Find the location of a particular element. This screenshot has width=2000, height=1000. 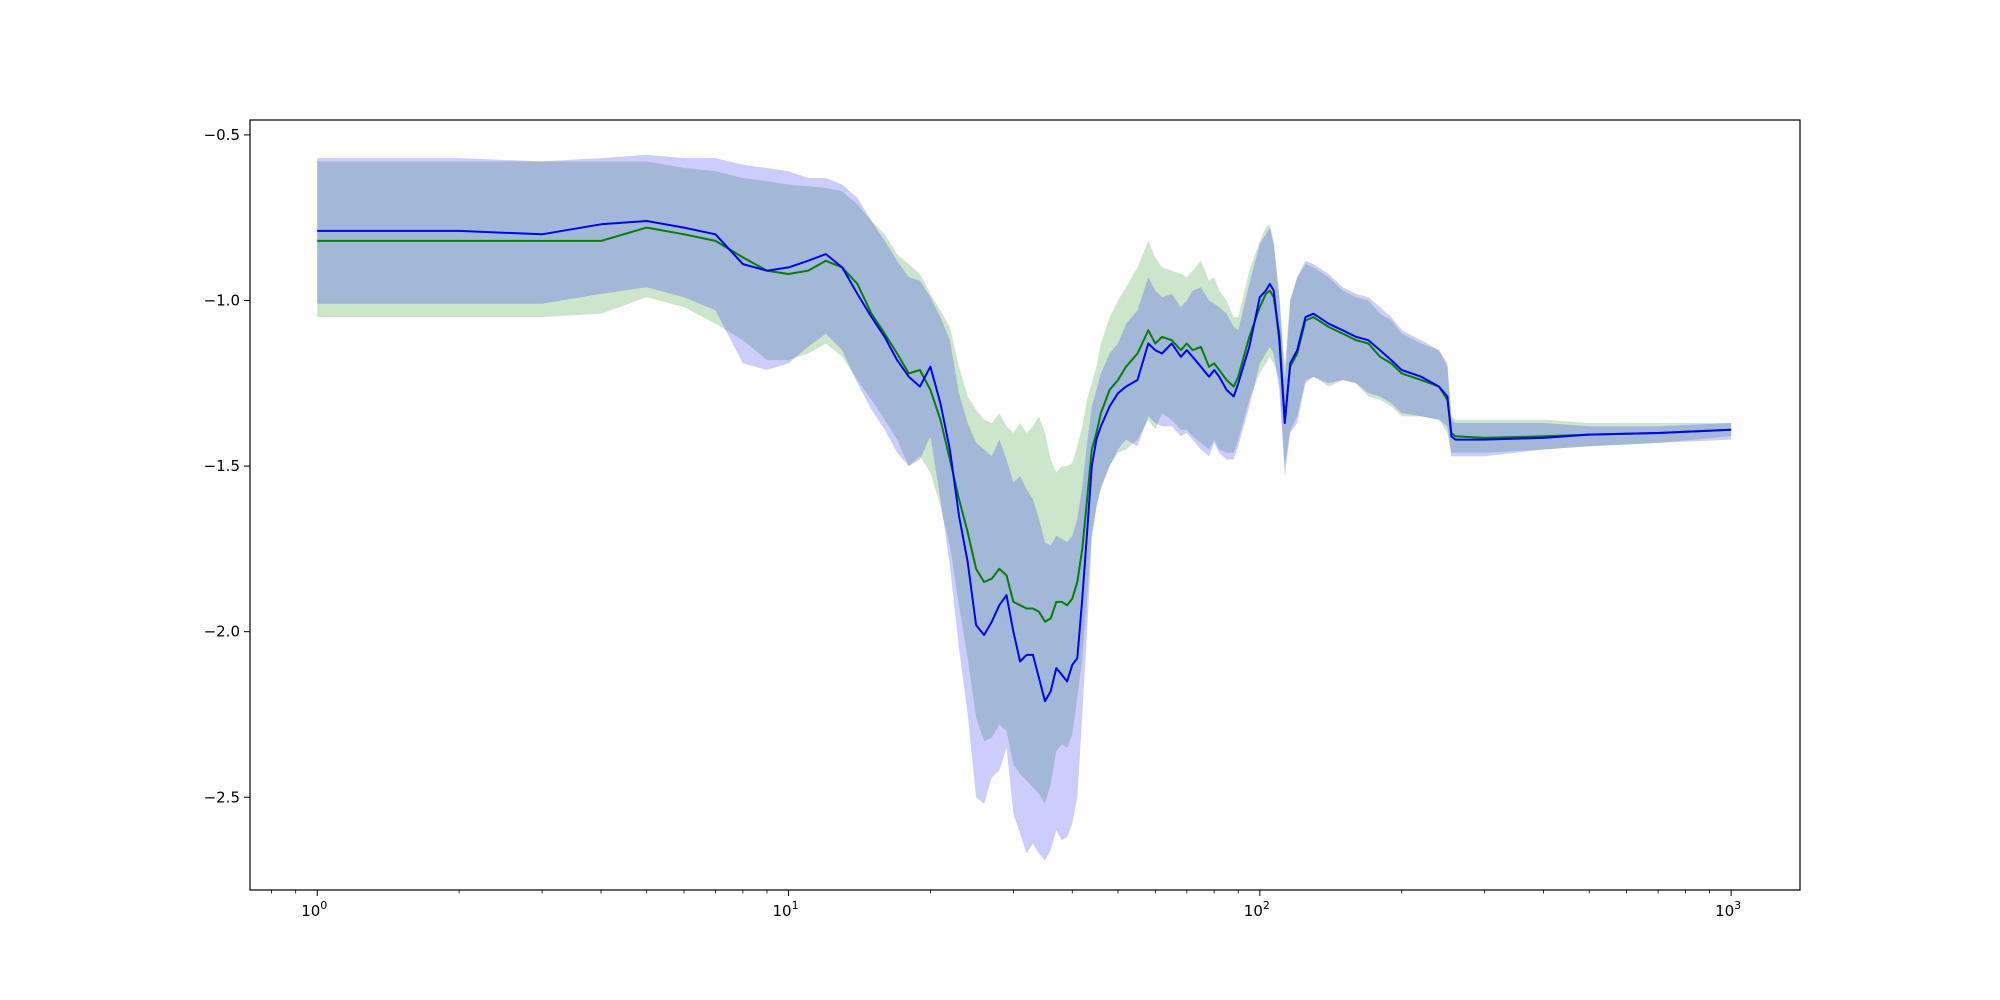

x-tick-exponent: 2 is located at coordinates (1266, 905).